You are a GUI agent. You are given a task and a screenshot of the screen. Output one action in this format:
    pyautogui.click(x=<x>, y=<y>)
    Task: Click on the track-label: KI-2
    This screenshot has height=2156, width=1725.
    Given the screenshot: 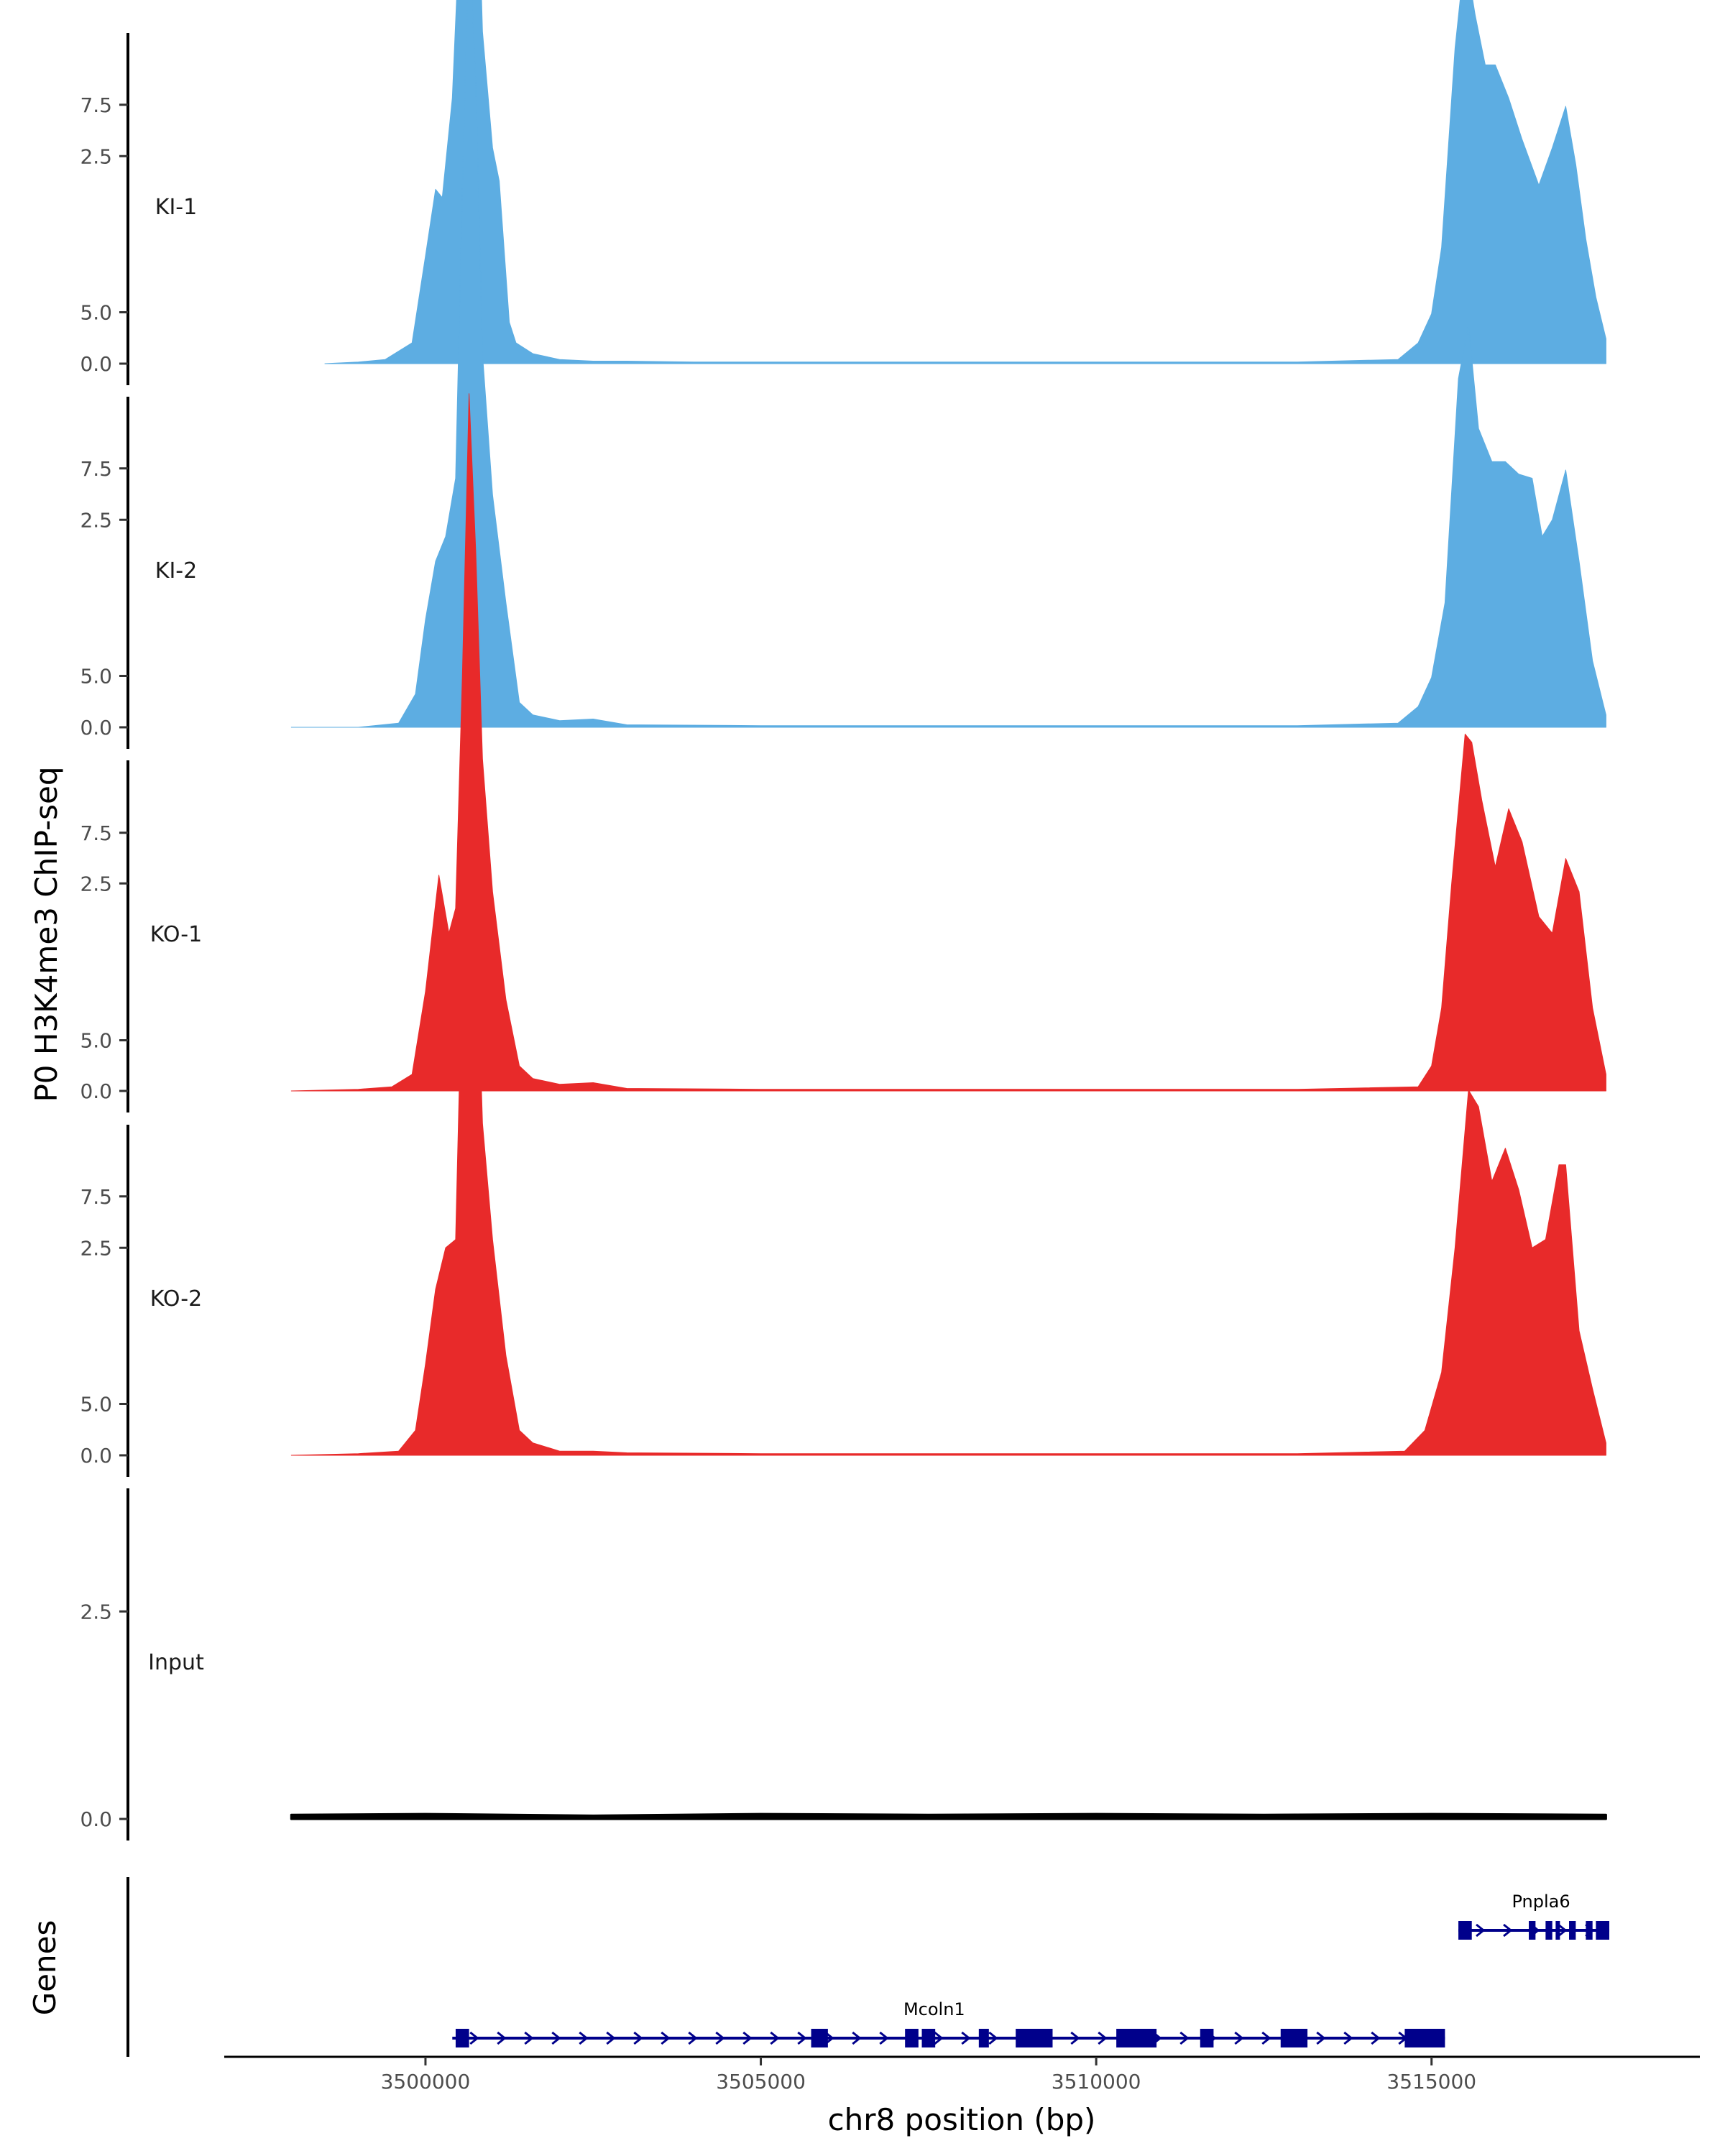 What is the action you would take?
    pyautogui.click(x=176, y=571)
    